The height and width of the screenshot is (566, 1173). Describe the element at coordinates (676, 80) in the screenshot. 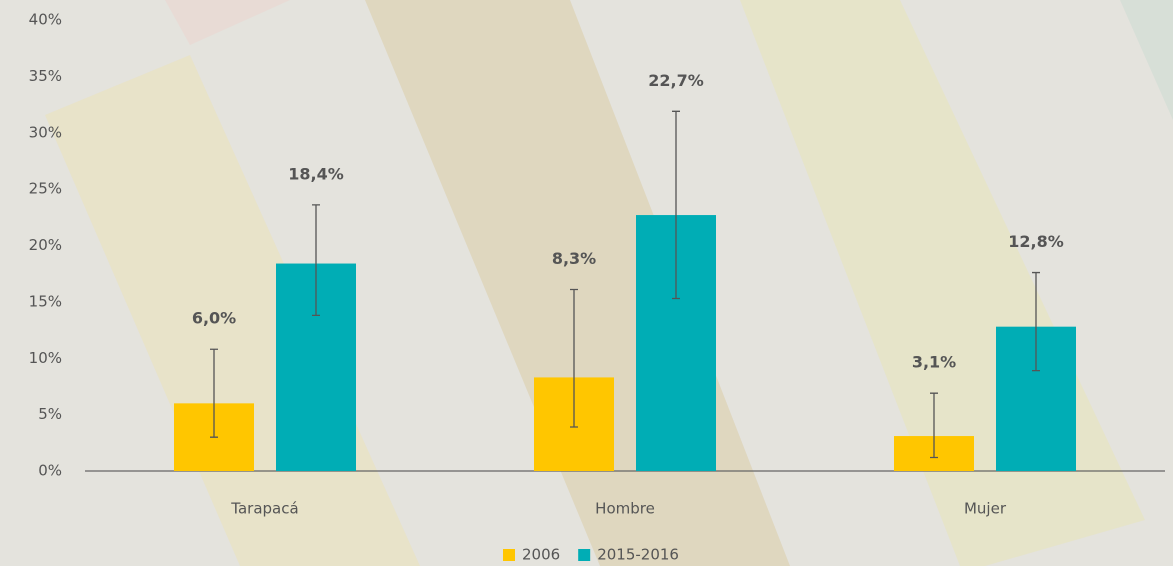

I see `value-label: 22,7%` at that location.